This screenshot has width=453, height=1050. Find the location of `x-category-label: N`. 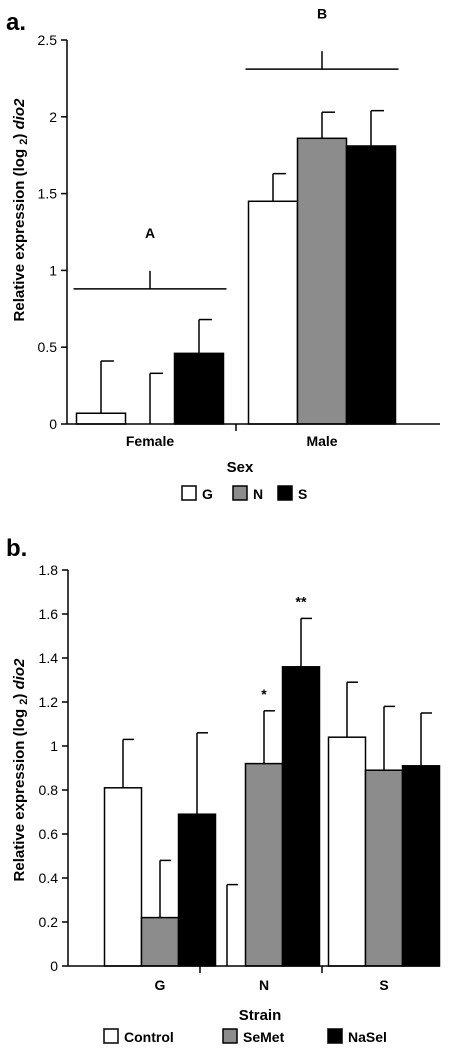

x-category-label: N is located at coordinates (264, 985).